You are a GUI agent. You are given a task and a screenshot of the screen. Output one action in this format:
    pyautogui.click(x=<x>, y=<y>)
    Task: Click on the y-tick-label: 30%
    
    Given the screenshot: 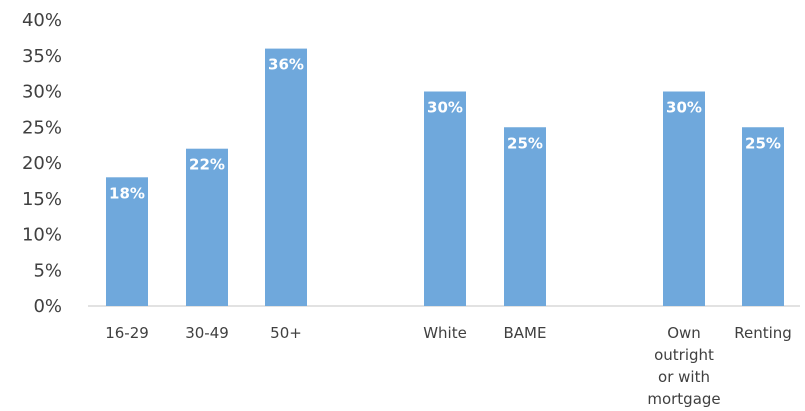 What is the action you would take?
    pyautogui.click(x=42, y=92)
    